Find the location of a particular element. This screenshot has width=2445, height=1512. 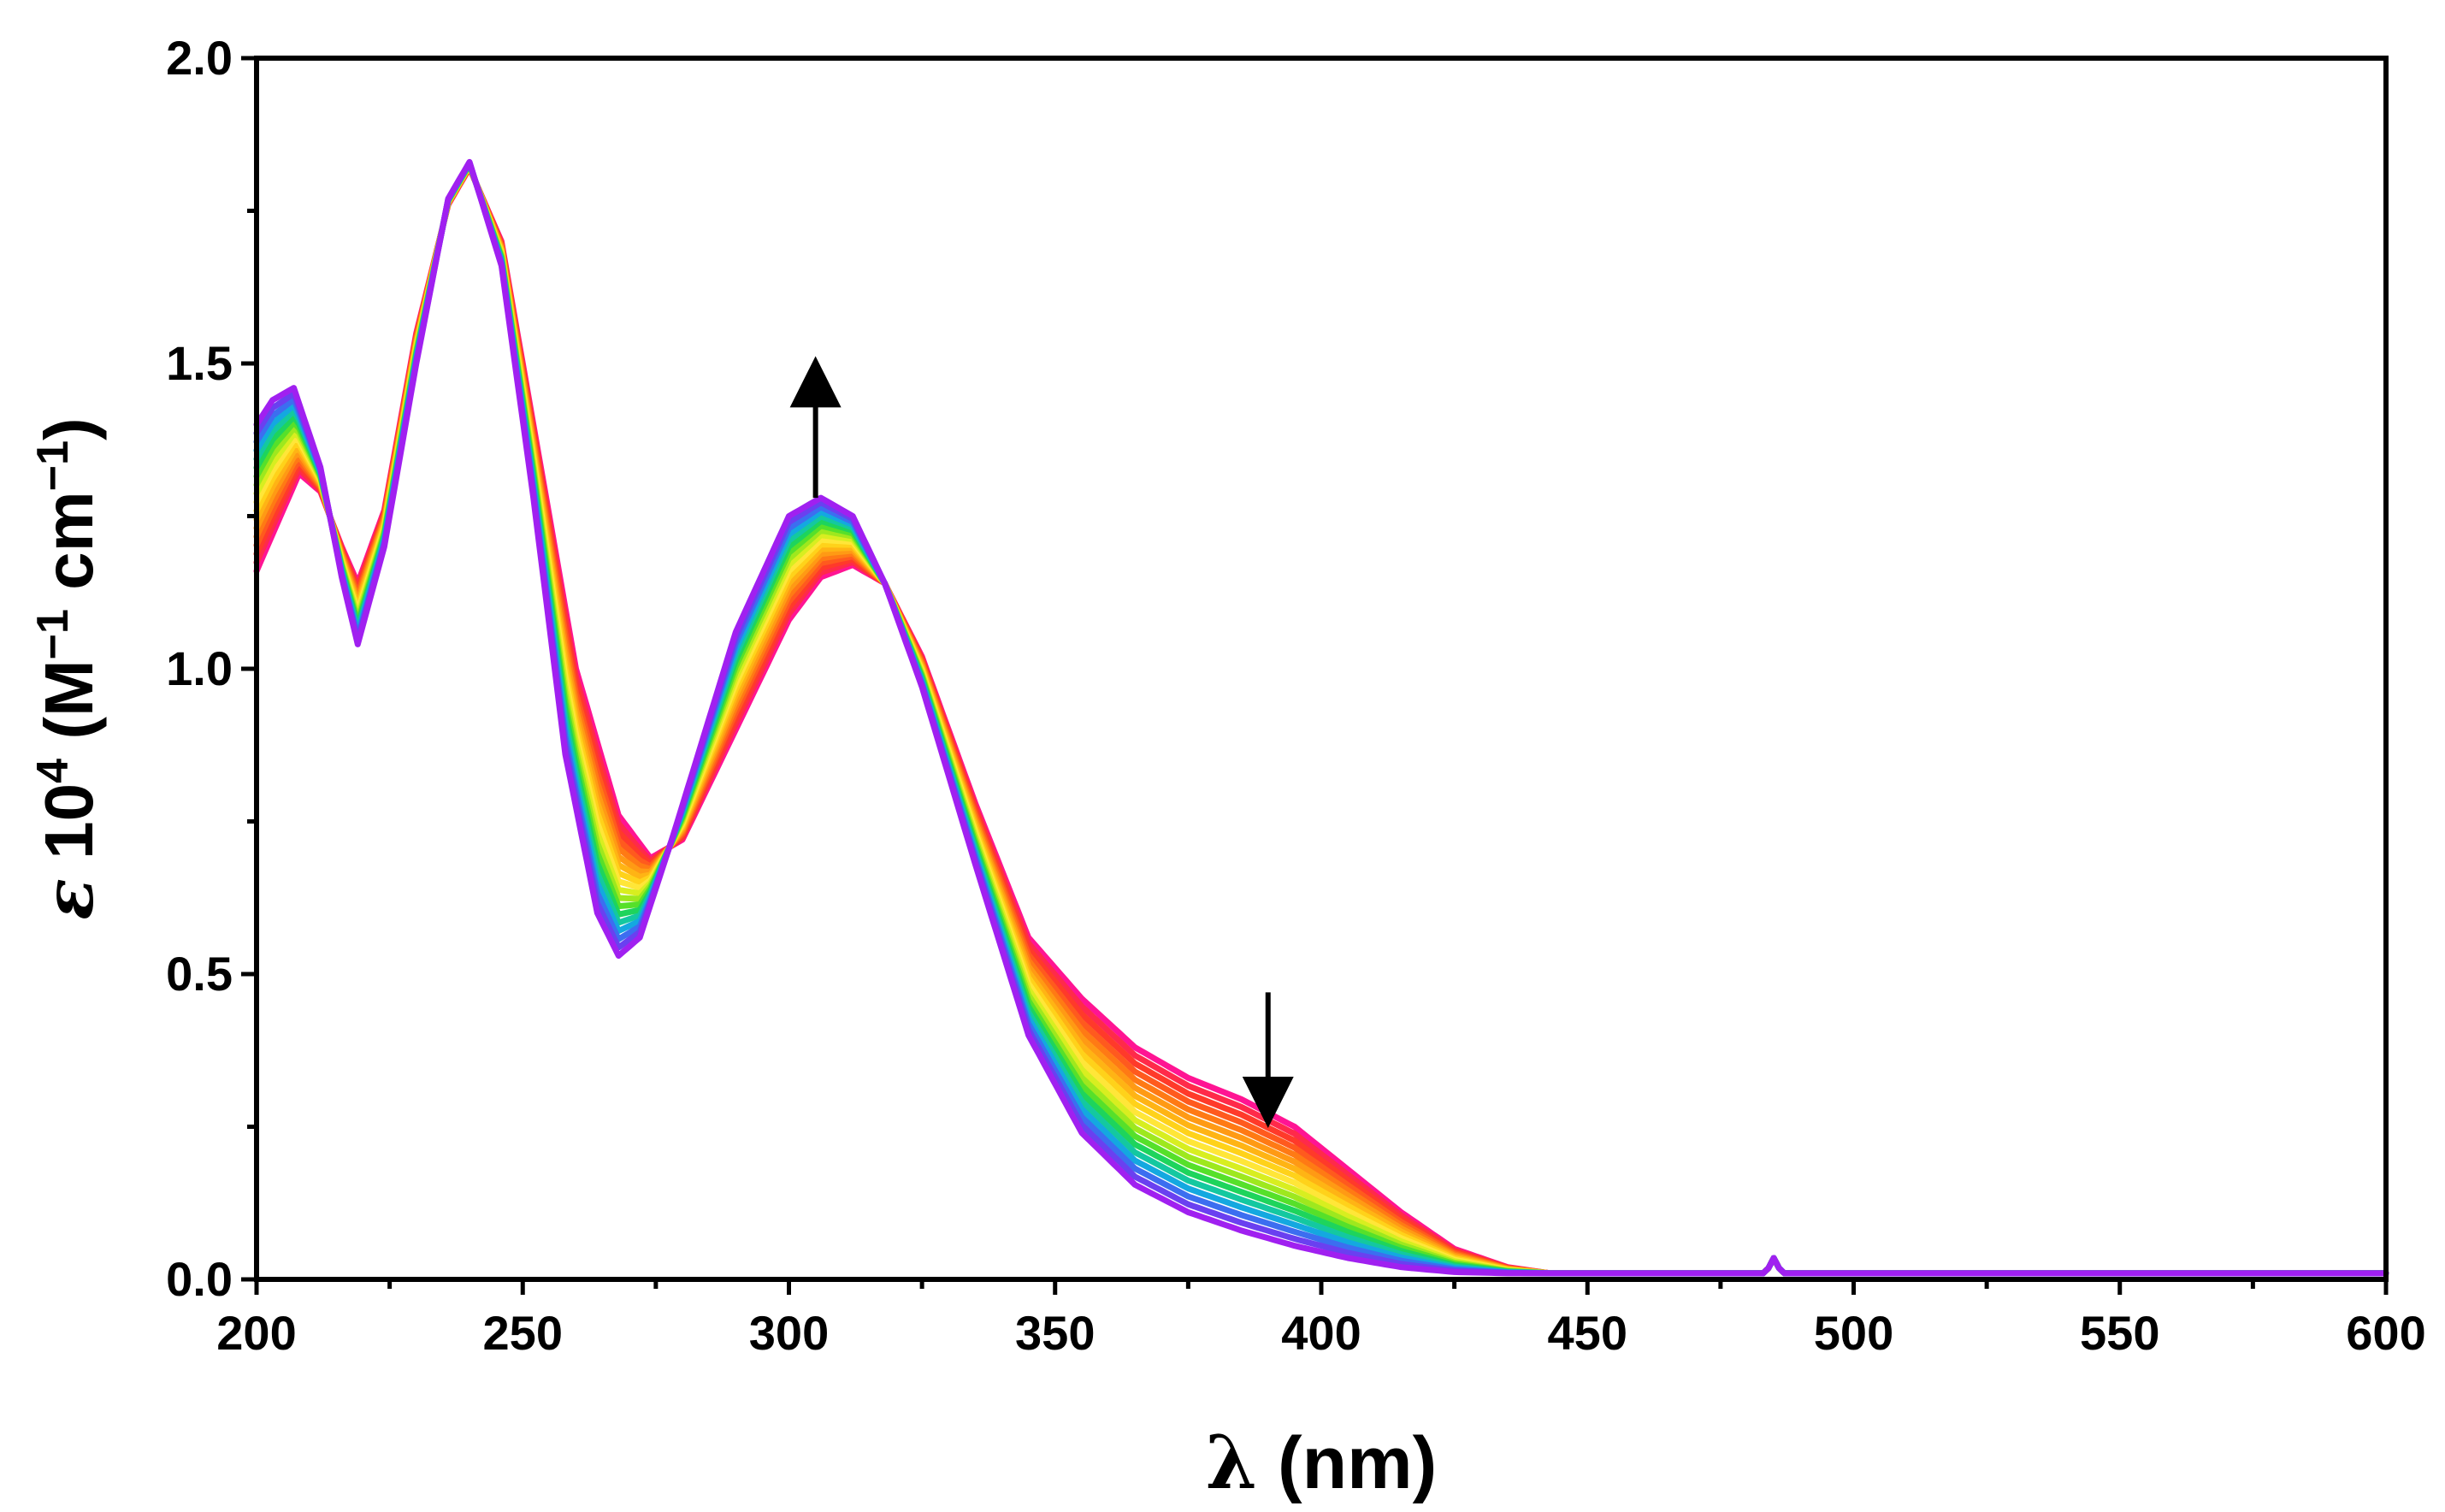

y-tick-label: 0.5 is located at coordinates (199, 974).